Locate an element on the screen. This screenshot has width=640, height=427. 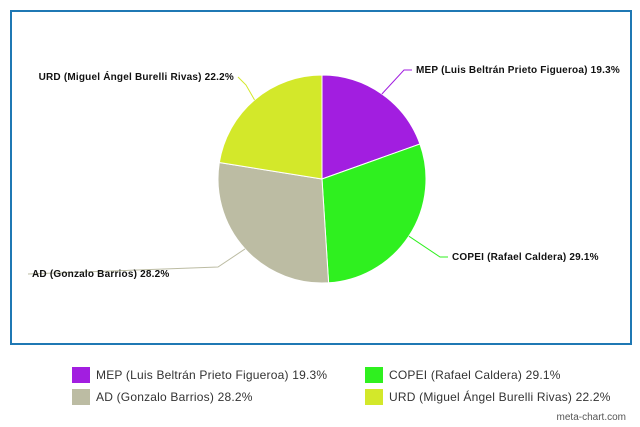
legend-item-mep: MEP (Luis Beltrán Prieto Figueroa) 19.3% is located at coordinates (218, 375).